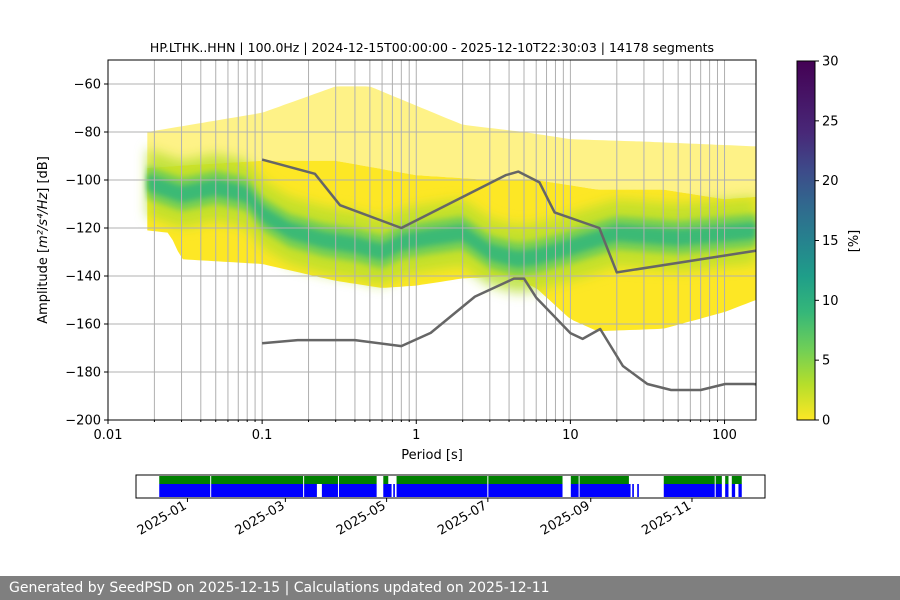 The width and height of the screenshot is (900, 600). I want to click on timeline-frame, so click(450, 486).